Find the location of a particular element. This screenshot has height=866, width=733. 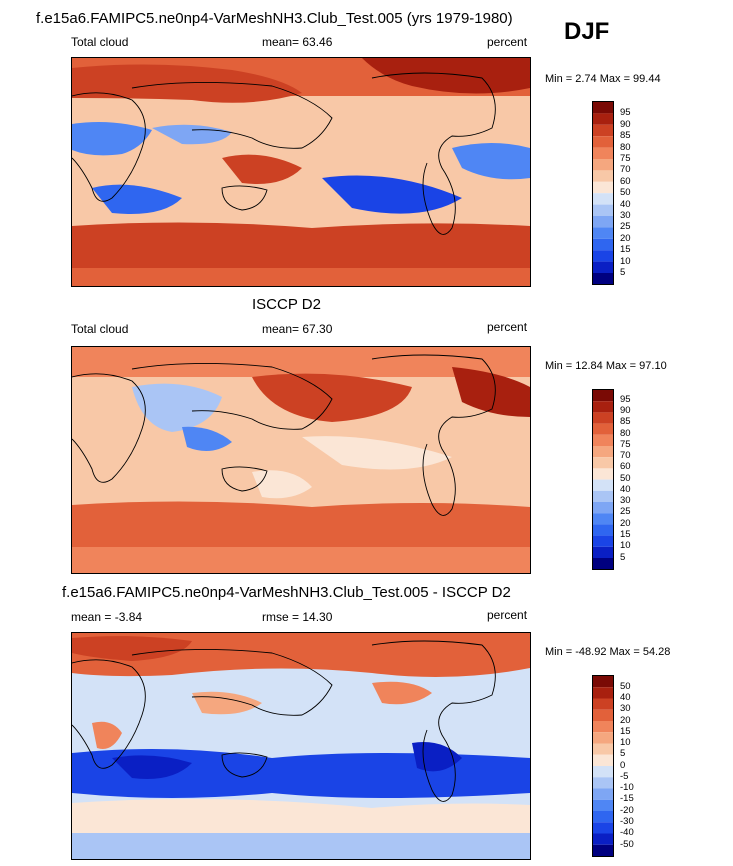

cb1-tick-label: 40 is located at coordinates (625, 204).